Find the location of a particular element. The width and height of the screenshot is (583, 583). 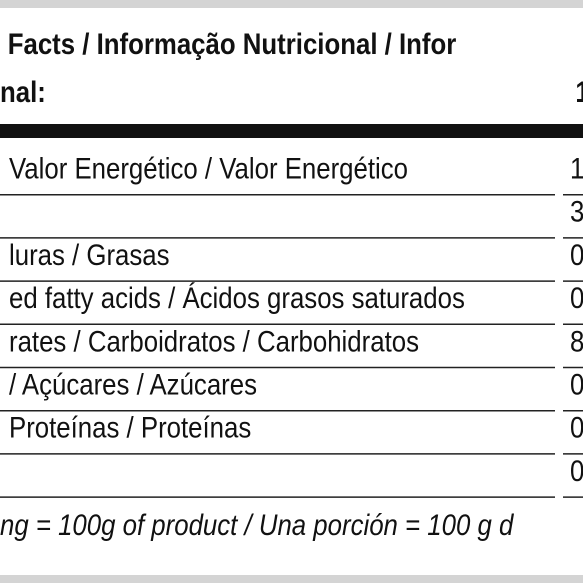

row-label: rates / Carboidratos / Carbohidratos is located at coordinates (214, 341).